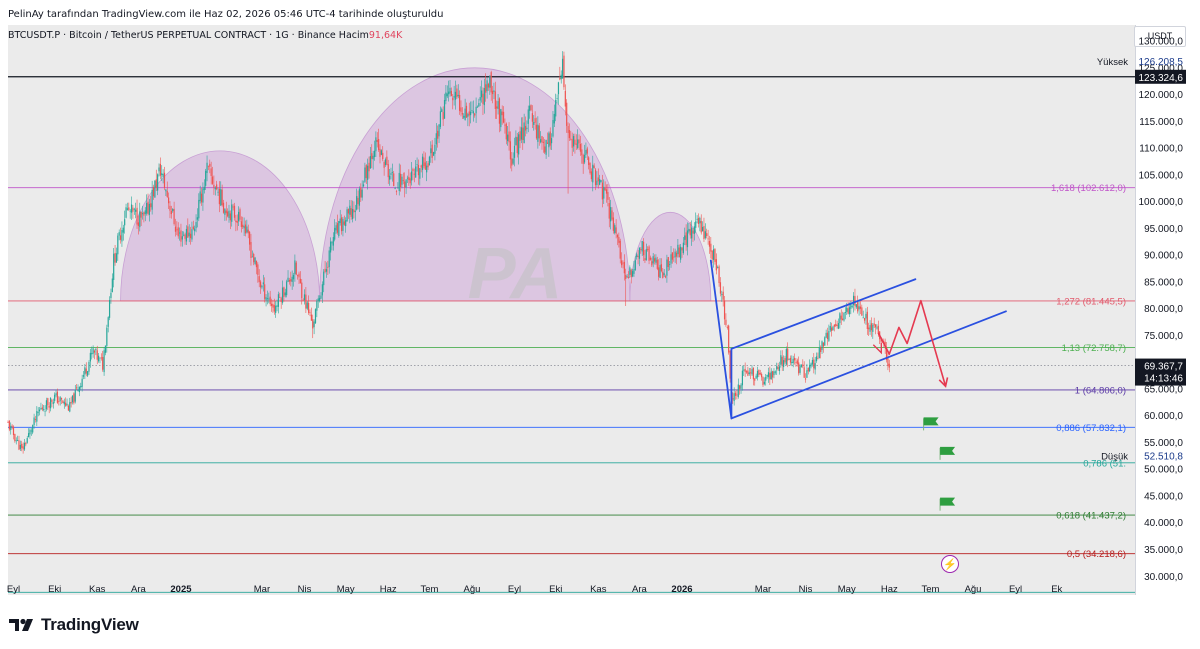 The height and width of the screenshot is (649, 1200). Describe the element at coordinates (1104, 463) in the screenshot. I see `fibonacci-level-label: 0,786 (51.` at that location.